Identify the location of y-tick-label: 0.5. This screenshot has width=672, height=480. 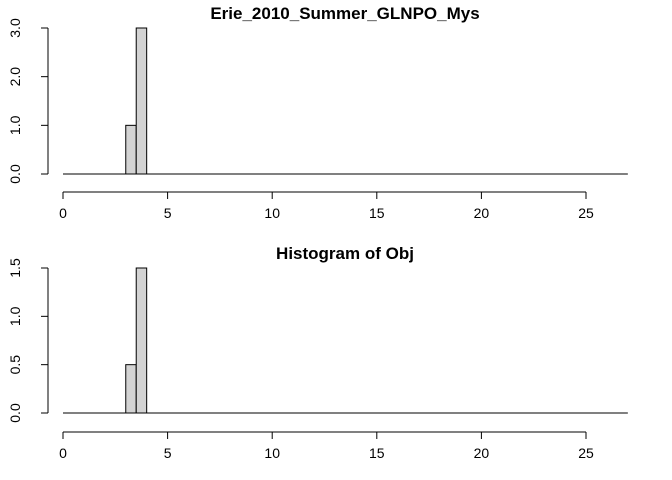
(15, 365).